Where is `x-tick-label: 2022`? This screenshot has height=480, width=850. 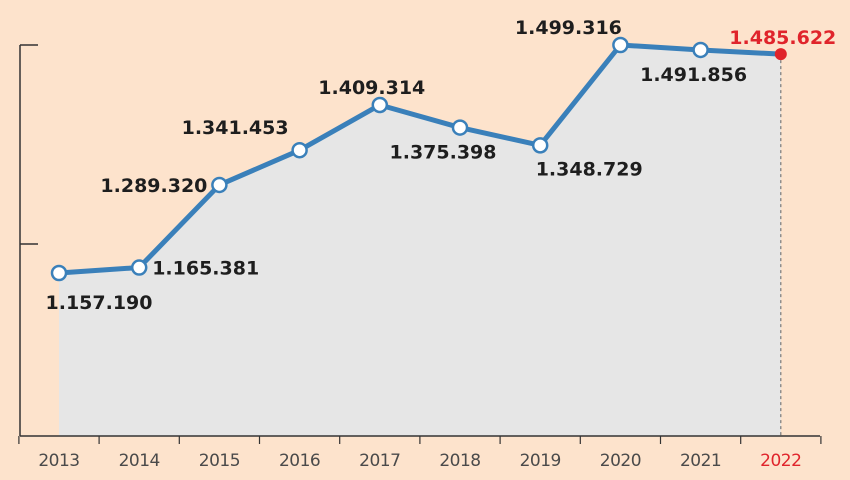 x-tick-label: 2022 is located at coordinates (780, 461).